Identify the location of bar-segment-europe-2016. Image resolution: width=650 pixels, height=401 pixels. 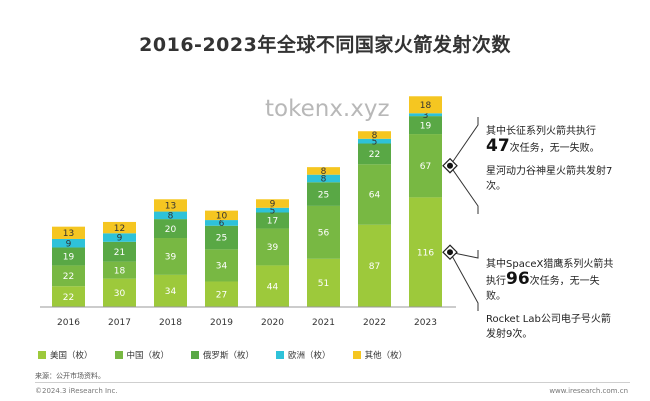
(68, 243).